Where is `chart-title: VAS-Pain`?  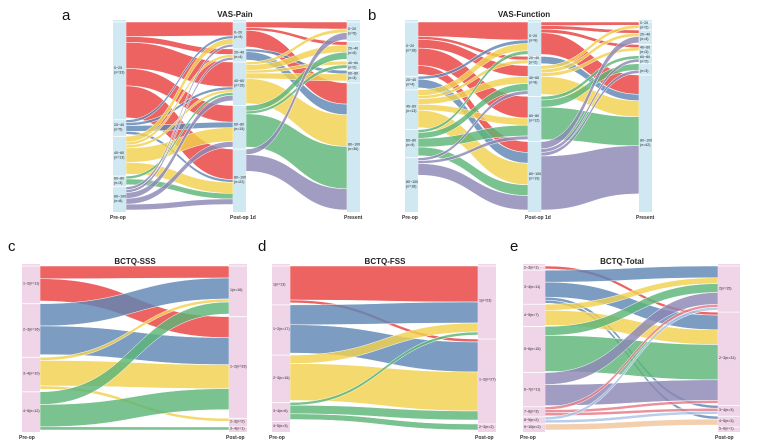
chart-title: VAS-Pain is located at coordinates (235, 14).